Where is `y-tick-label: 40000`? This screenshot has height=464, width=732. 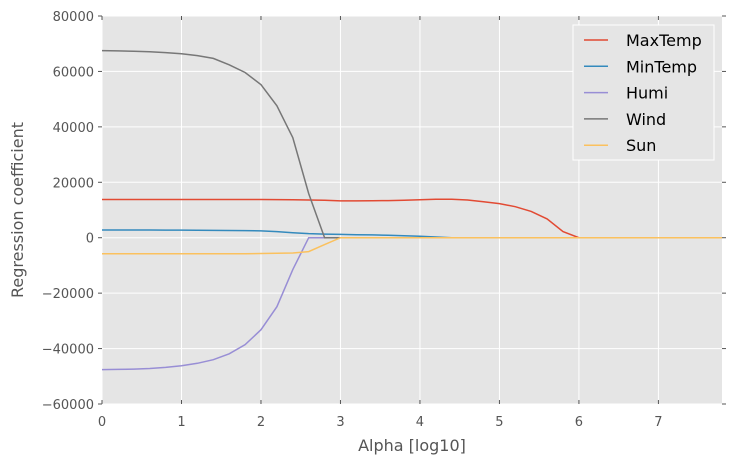 y-tick-label: 40000 is located at coordinates (73, 128).